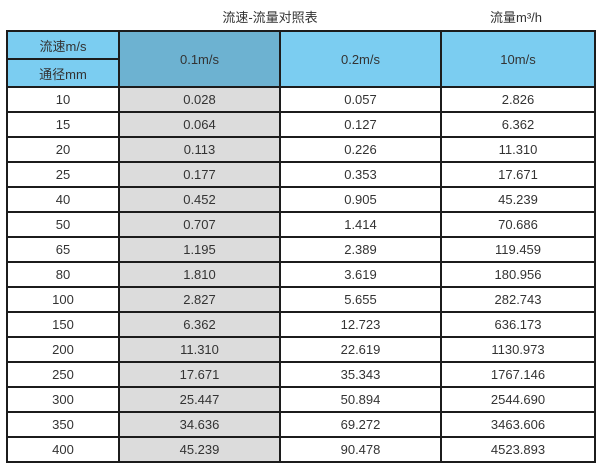 Image resolution: width=600 pixels, height=466 pixels. Describe the element at coordinates (63, 274) in the screenshot. I see `cell-diameter: 80` at that location.